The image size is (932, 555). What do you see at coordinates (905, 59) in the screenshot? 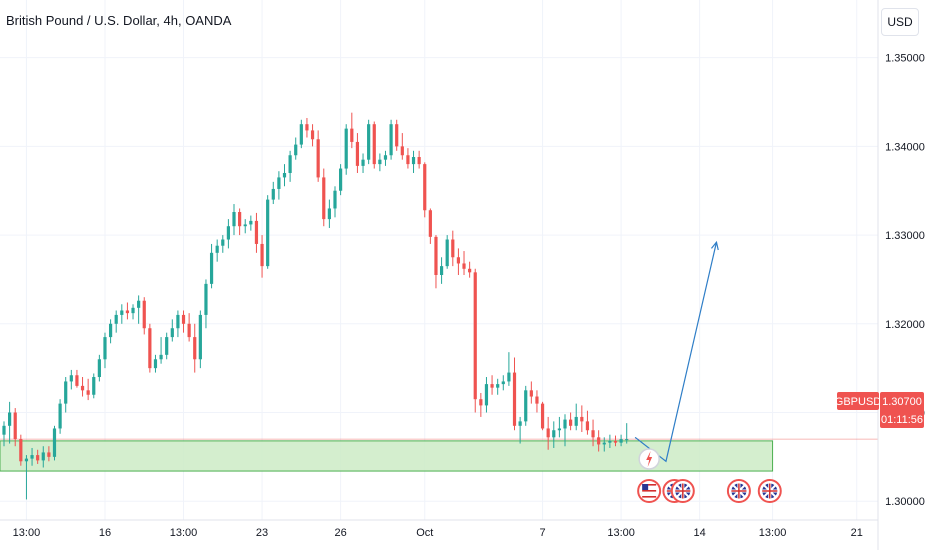
I see `y-tick-label: 1.35000` at bounding box center [905, 59].